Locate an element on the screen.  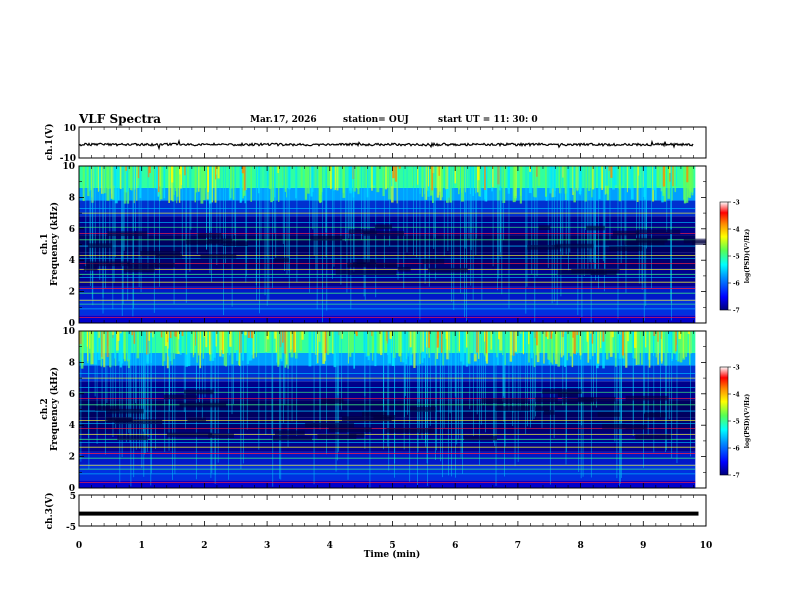
time-tick-label: 6 is located at coordinates (455, 546).